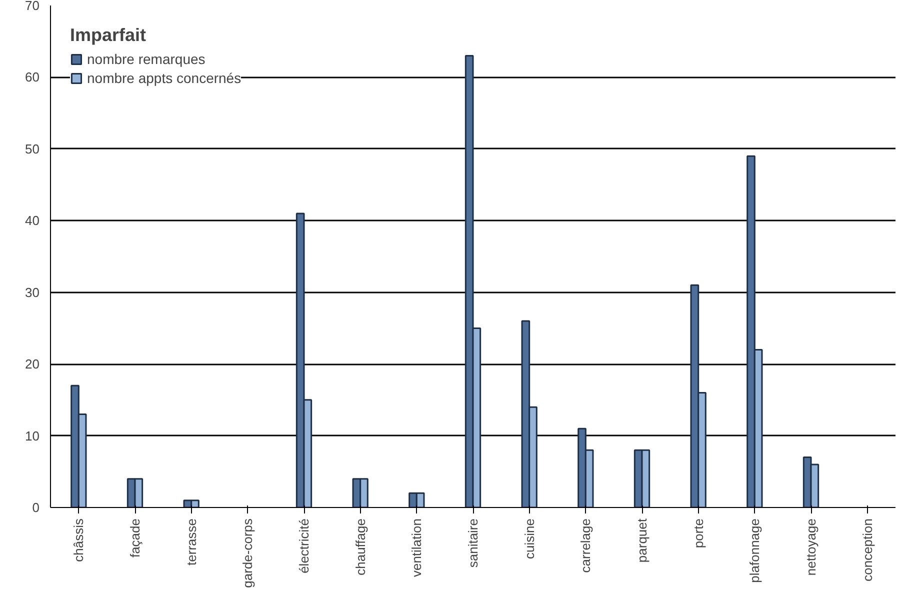 The height and width of the screenshot is (598, 921). I want to click on x-tick-label: plafonnage, so click(754, 550).